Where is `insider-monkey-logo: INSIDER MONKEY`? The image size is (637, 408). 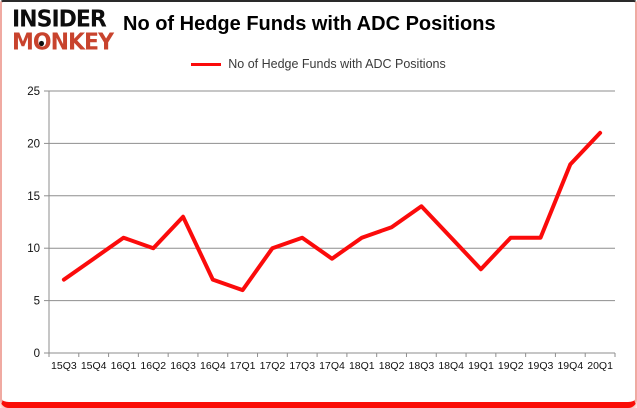 insider-monkey-logo: INSIDER MONKEY is located at coordinates (63, 31).